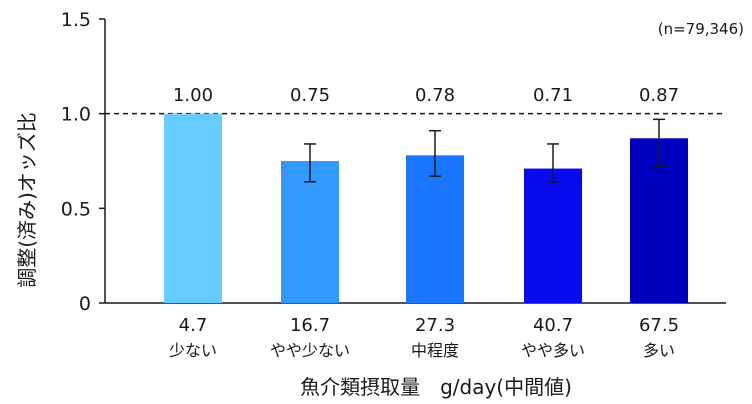 Image resolution: width=752 pixels, height=404 pixels. I want to click on x-tick-label: 16.7, so click(310, 325).